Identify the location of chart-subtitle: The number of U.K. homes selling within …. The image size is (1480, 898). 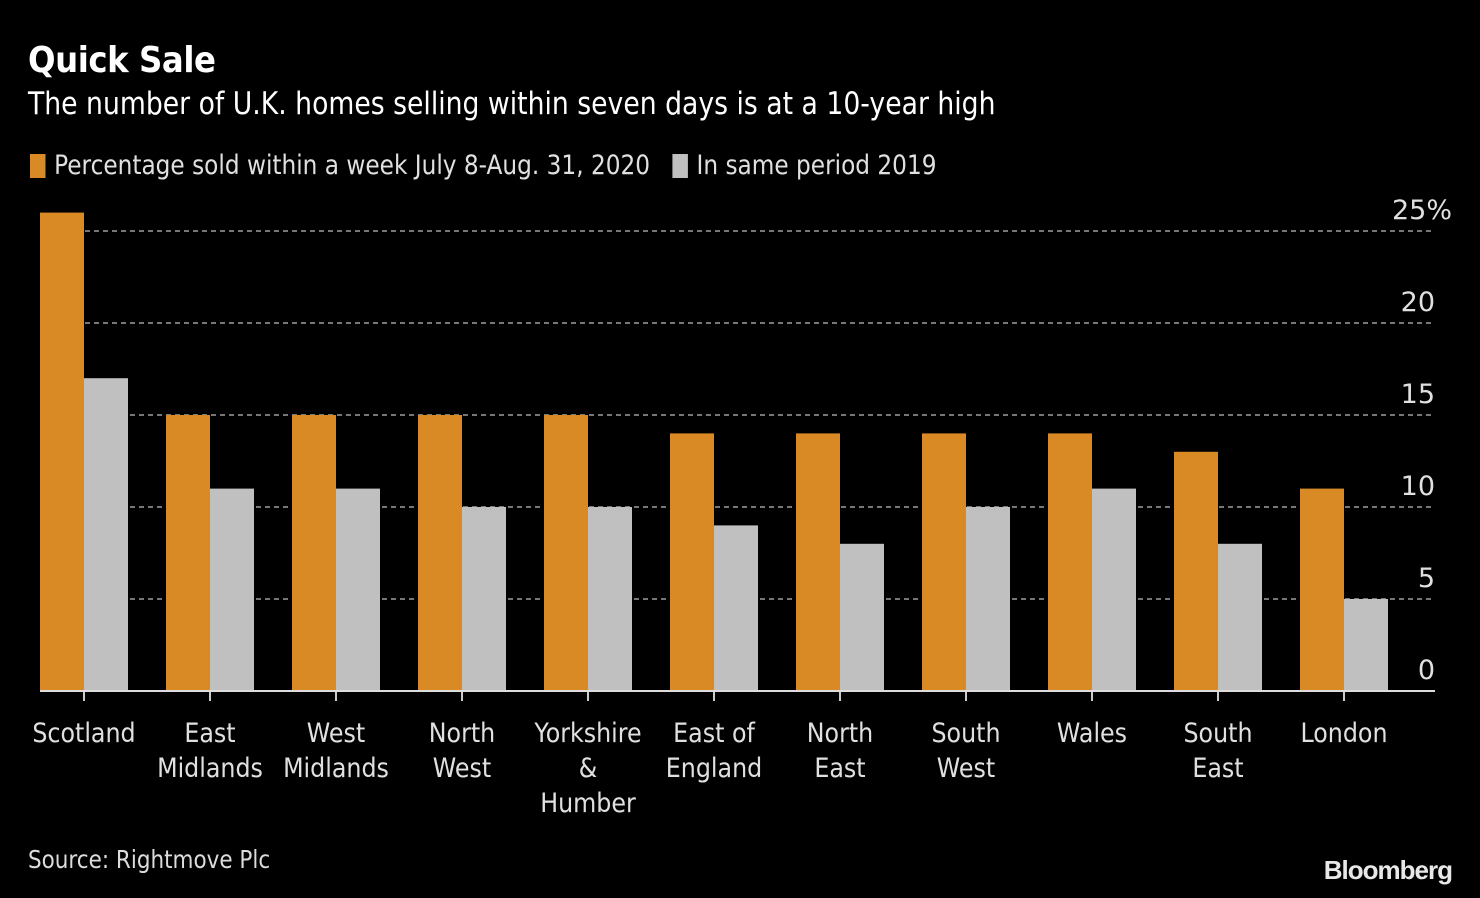
(512, 104).